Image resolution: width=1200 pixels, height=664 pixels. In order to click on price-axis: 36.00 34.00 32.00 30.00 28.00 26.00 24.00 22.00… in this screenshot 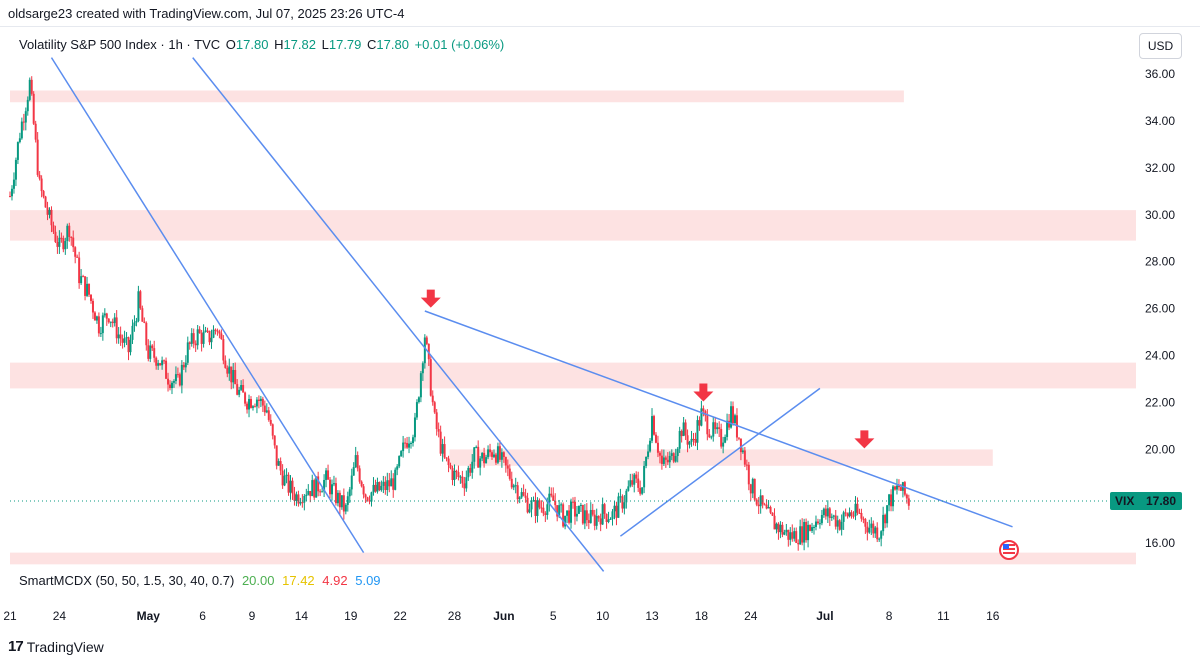, I will do `click(1160, 308)`.